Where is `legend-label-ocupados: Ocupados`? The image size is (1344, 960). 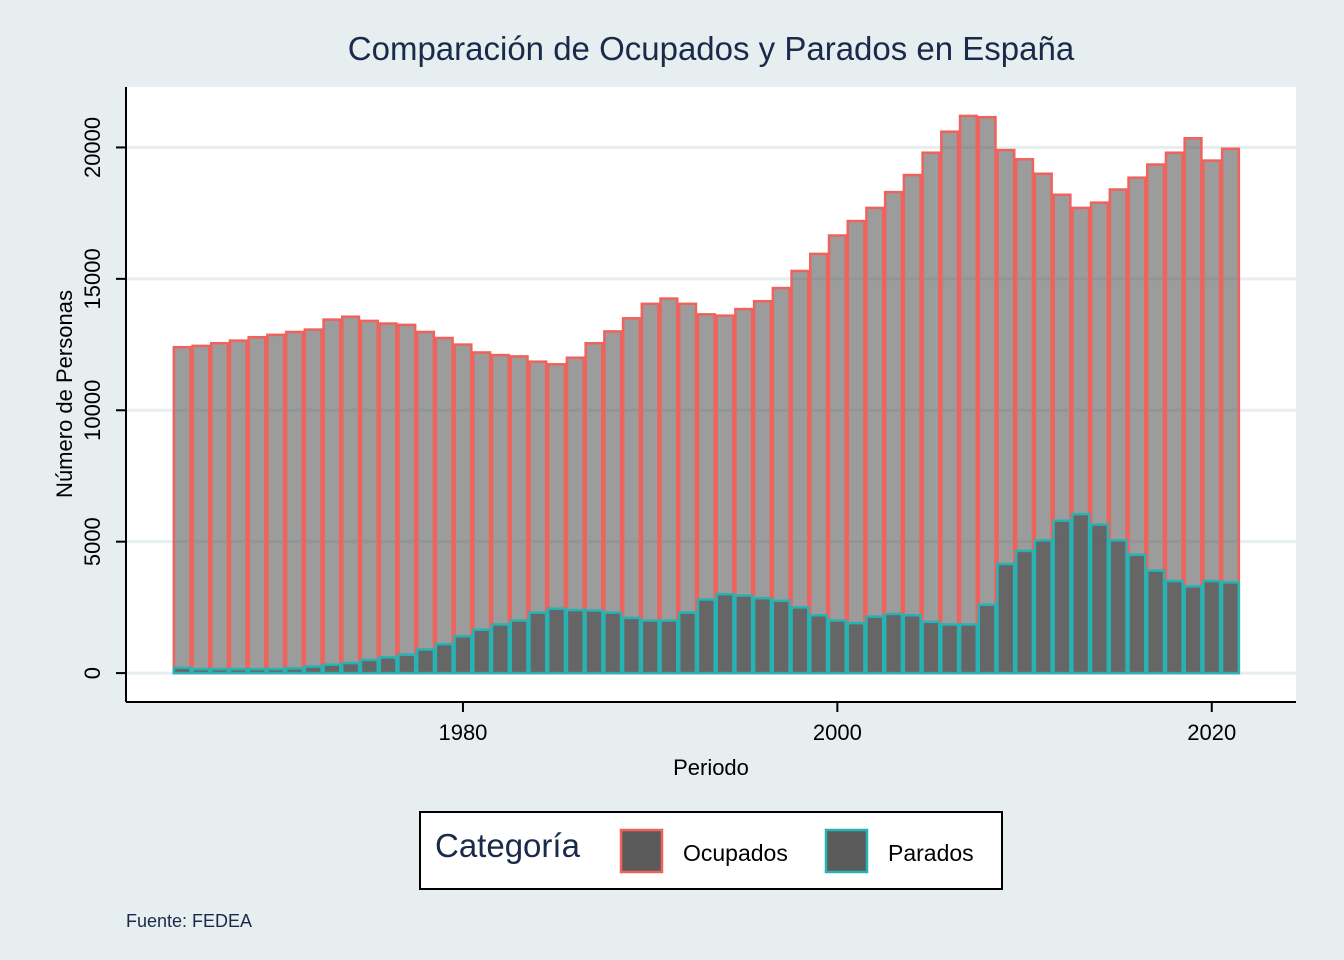
legend-label-ocupados: Ocupados is located at coordinates (735, 853).